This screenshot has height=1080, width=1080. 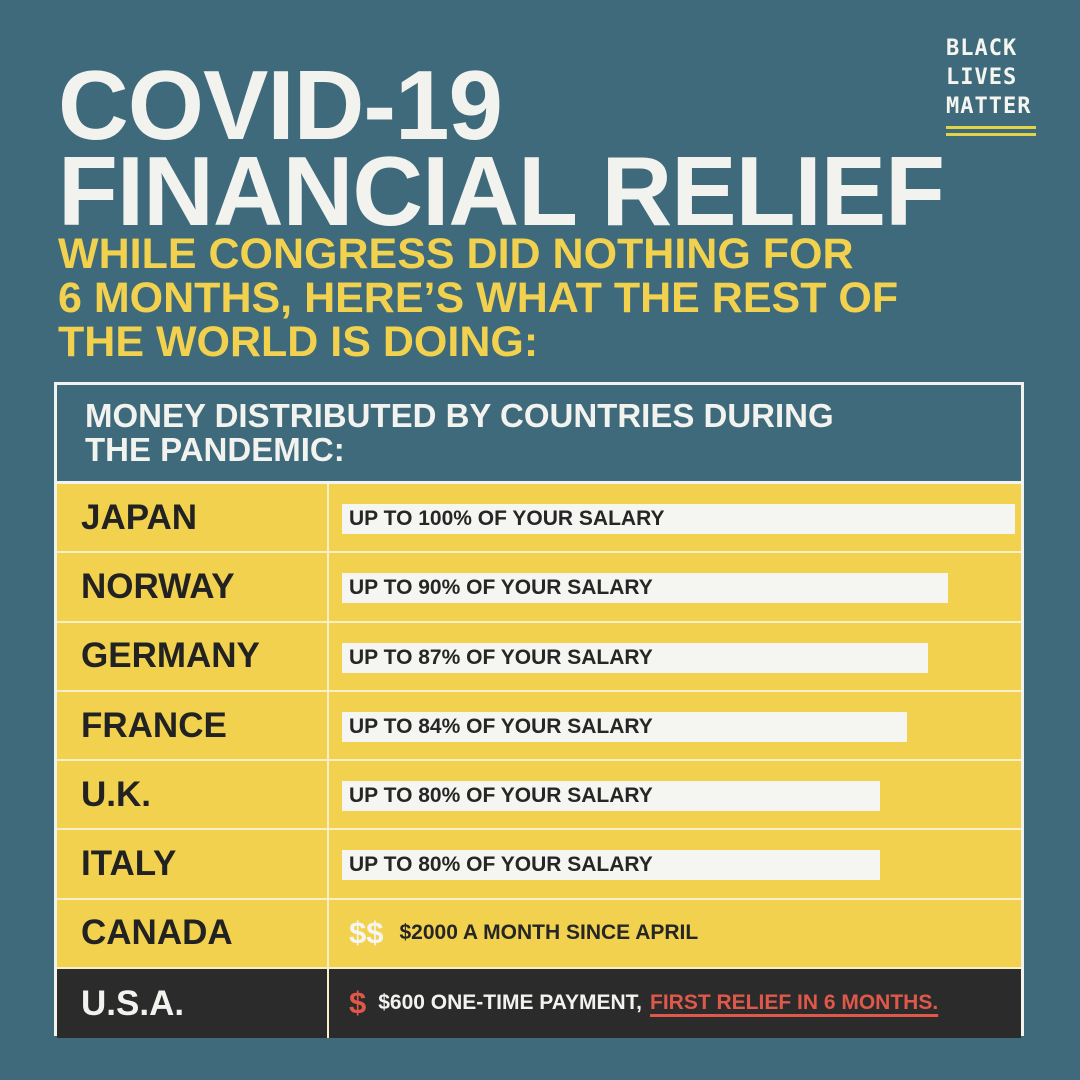 What do you see at coordinates (549, 933) in the screenshot?
I see `payment-text: $2000 A MONTH SINCE APRIL` at bounding box center [549, 933].